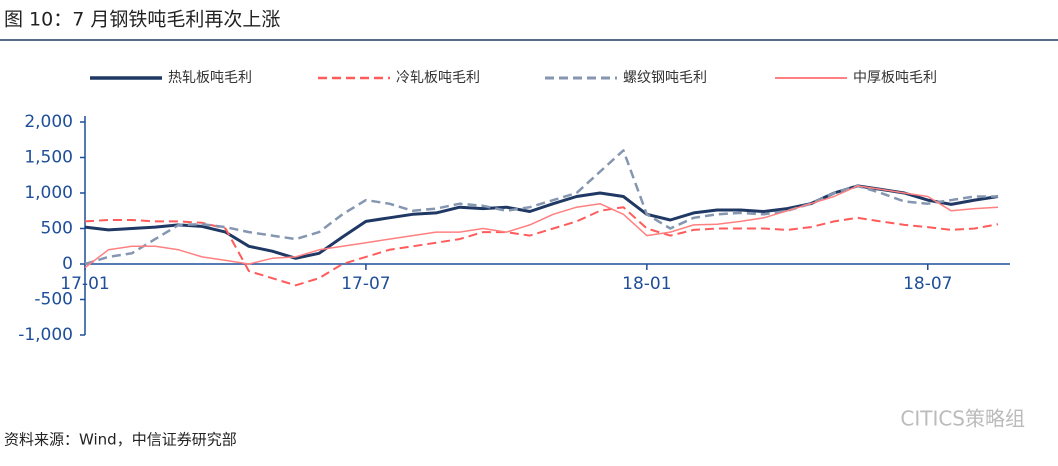 This screenshot has height=466, width=1058. Describe the element at coordinates (438, 78) in the screenshot. I see `legend-label: 冷轧板吨毛利` at that location.